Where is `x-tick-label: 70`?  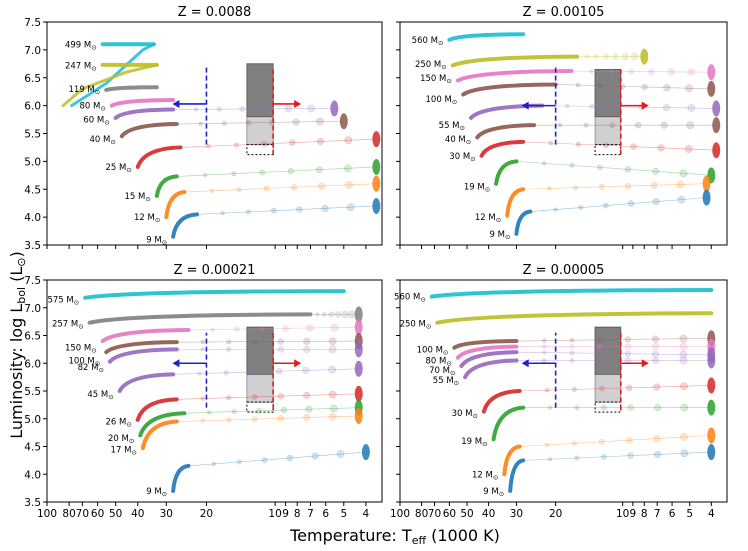 x-tick-label: 70 is located at coordinates (82, 514).